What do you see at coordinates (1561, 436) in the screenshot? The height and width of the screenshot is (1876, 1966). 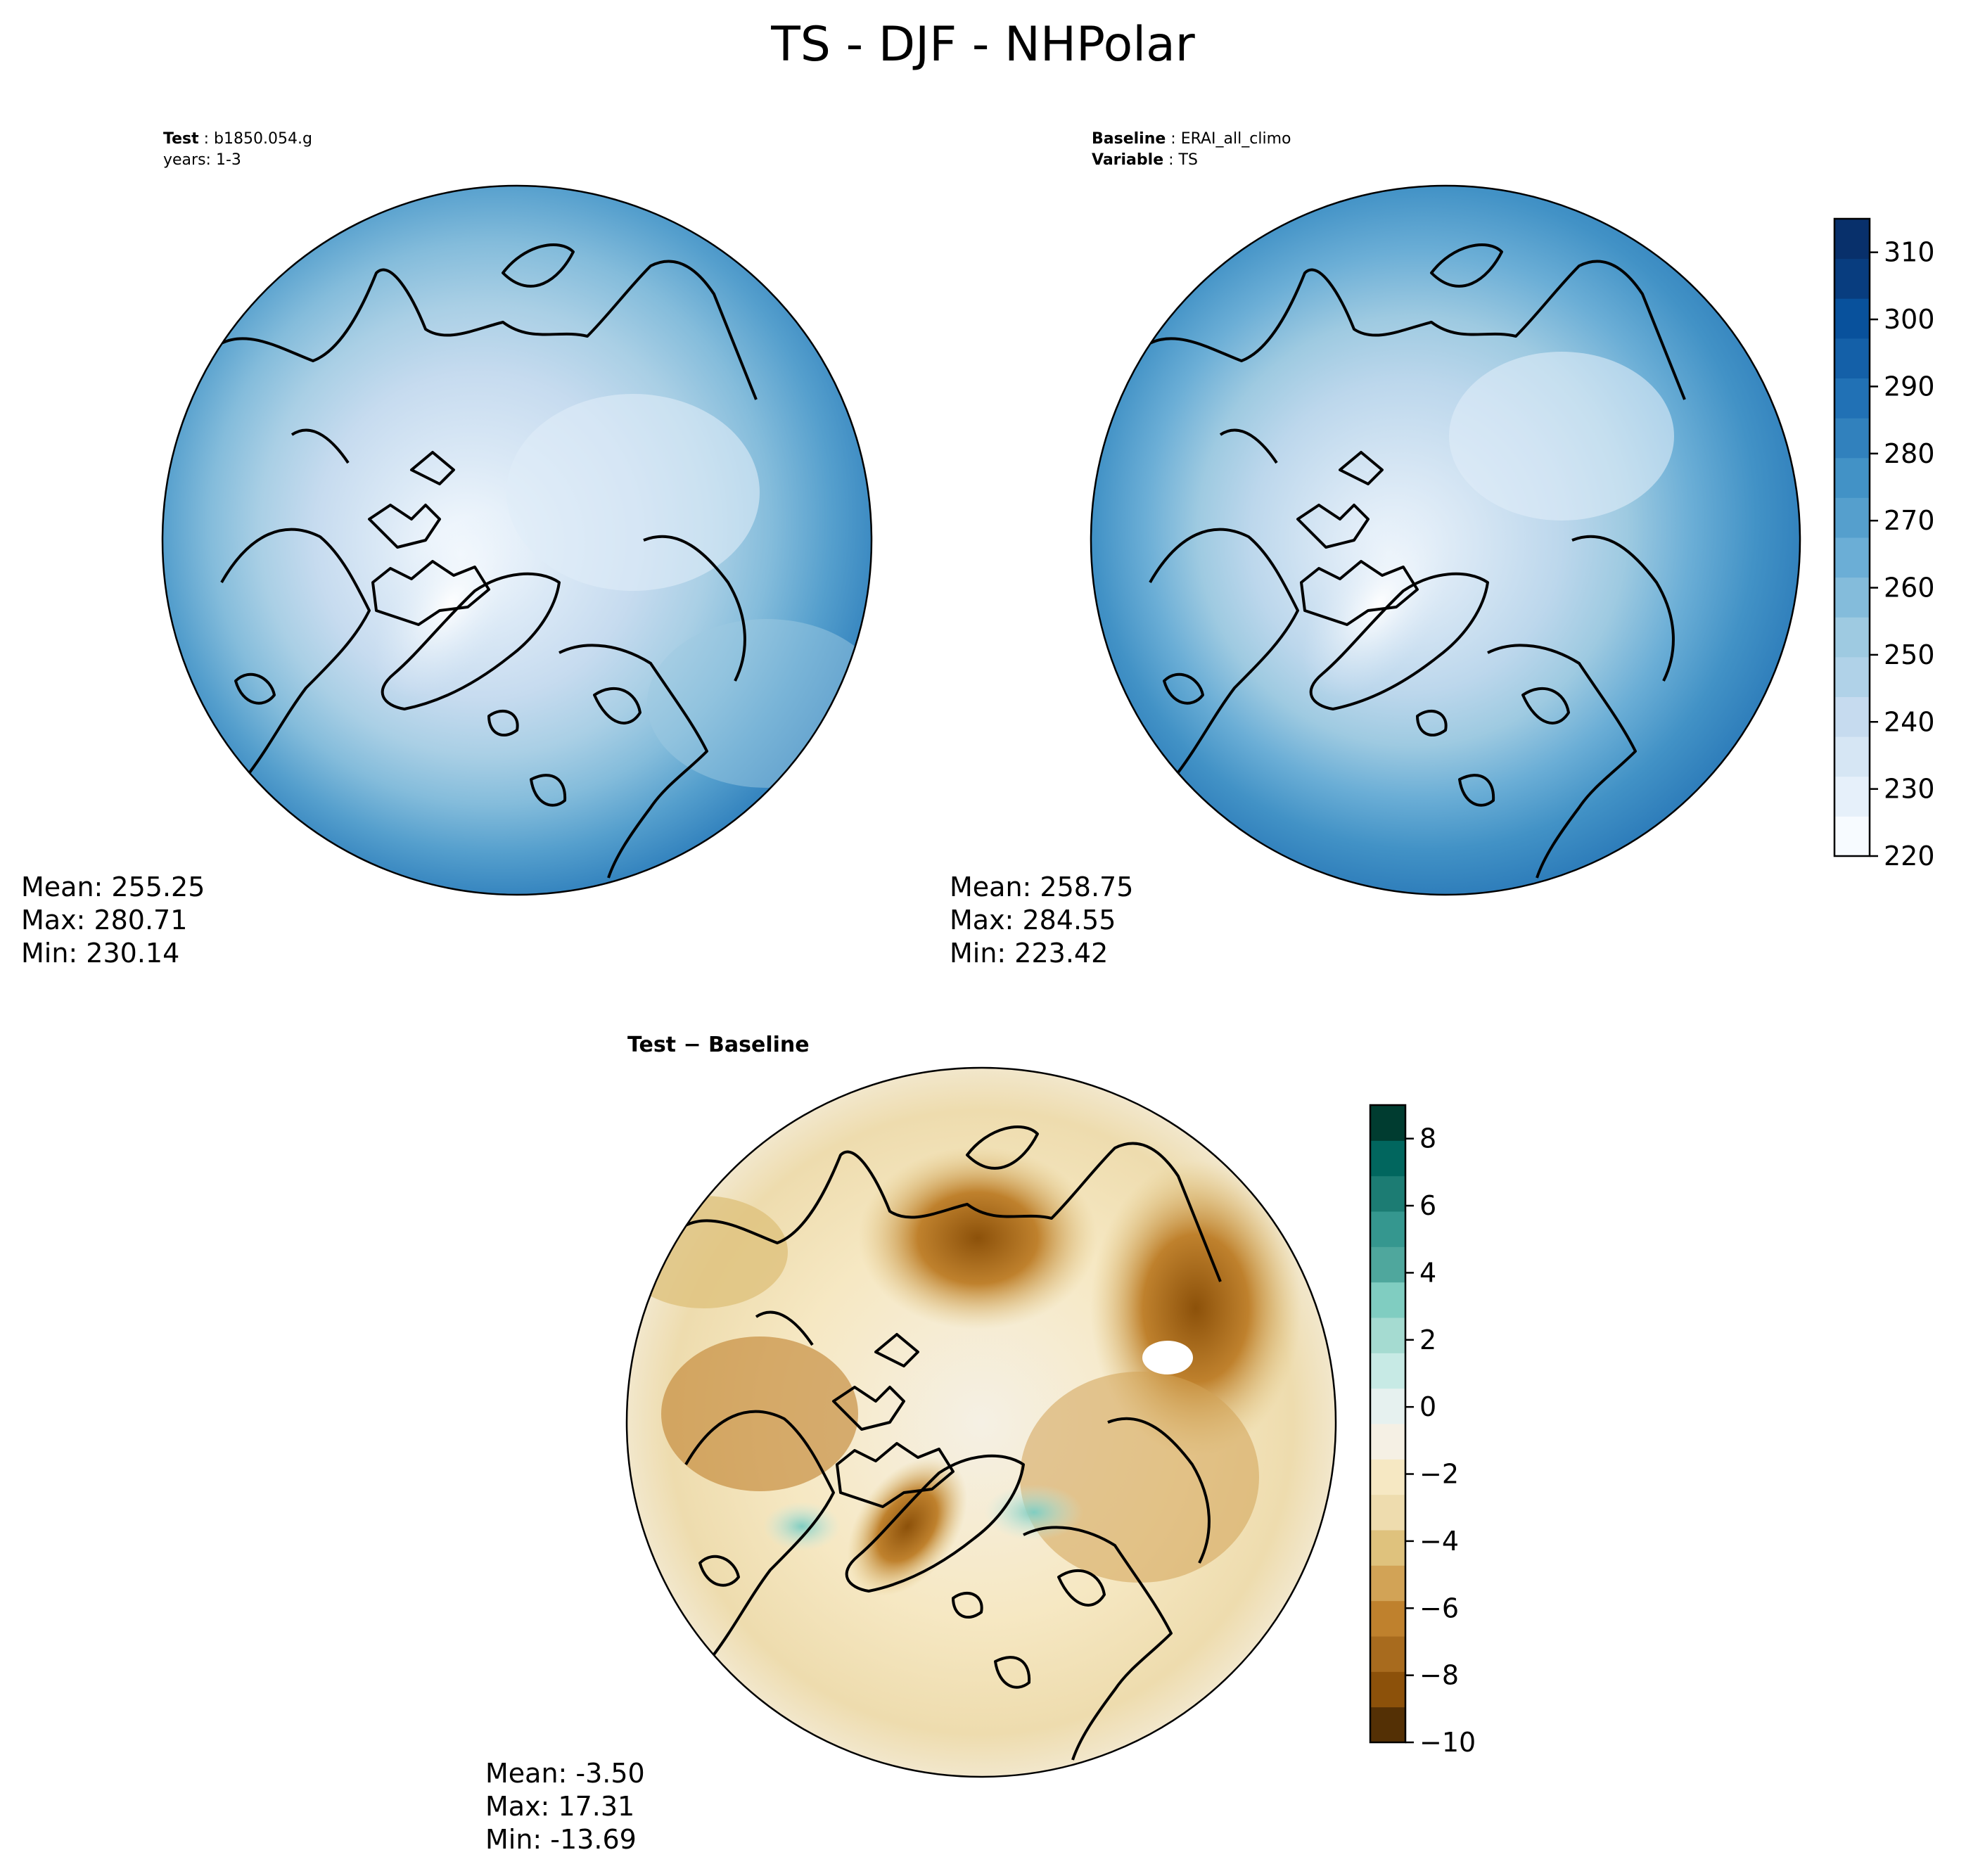 I see `baseline-siberia-cold` at bounding box center [1561, 436].